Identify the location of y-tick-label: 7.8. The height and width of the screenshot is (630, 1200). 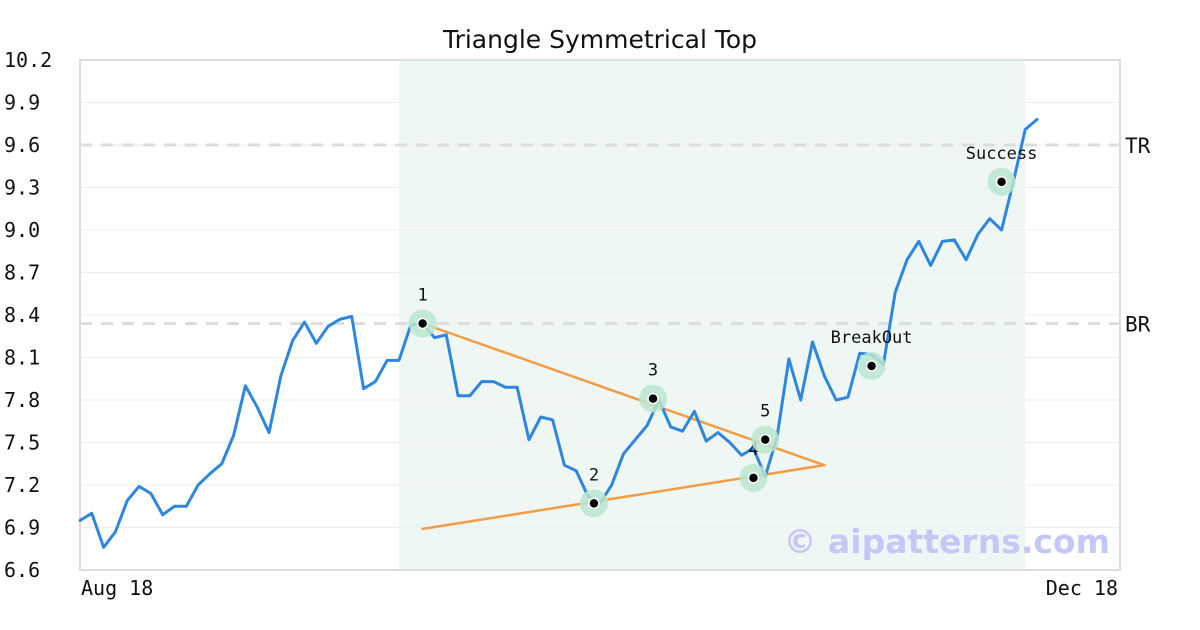
(22, 400).